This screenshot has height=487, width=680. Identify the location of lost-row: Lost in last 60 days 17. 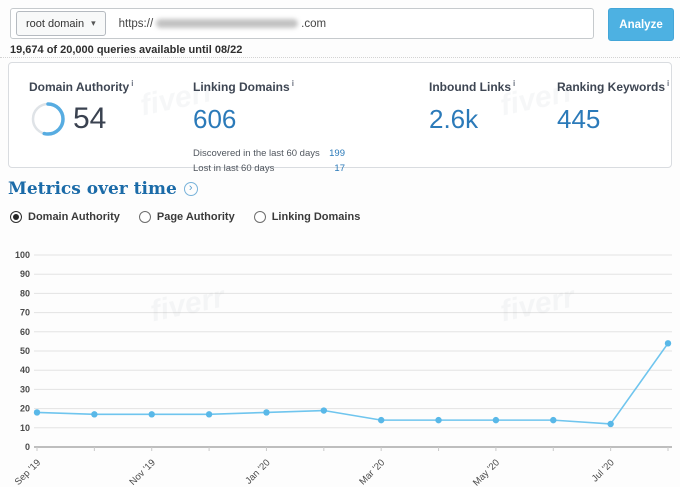
(269, 168).